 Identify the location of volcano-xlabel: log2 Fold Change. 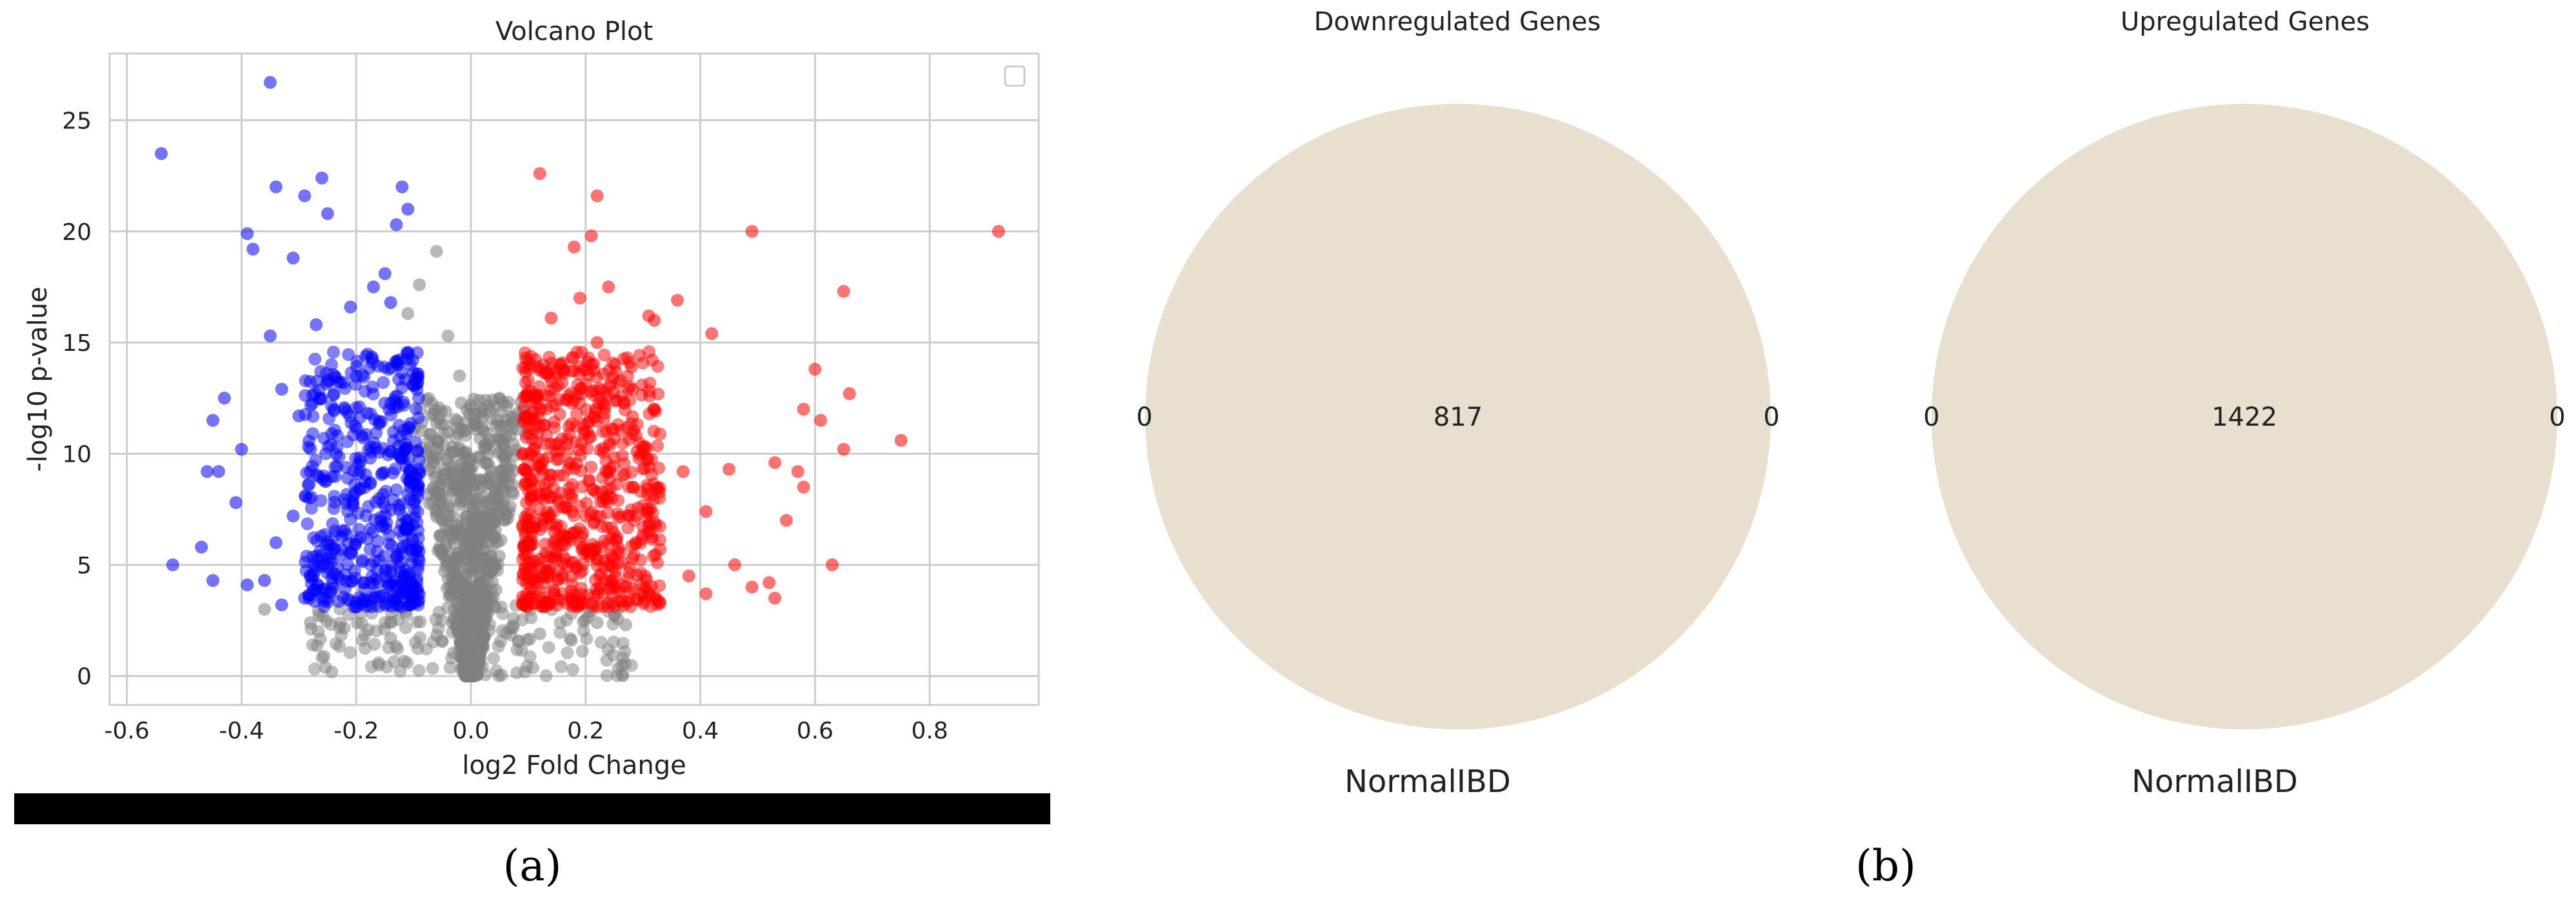
(574, 765).